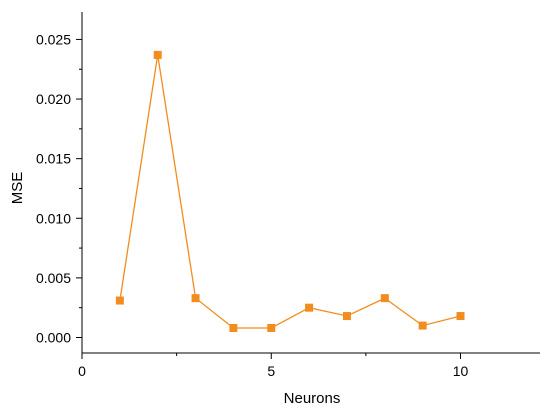 The height and width of the screenshot is (411, 550). Describe the element at coordinates (17, 188) in the screenshot. I see `y-axis-title: MSE` at that location.